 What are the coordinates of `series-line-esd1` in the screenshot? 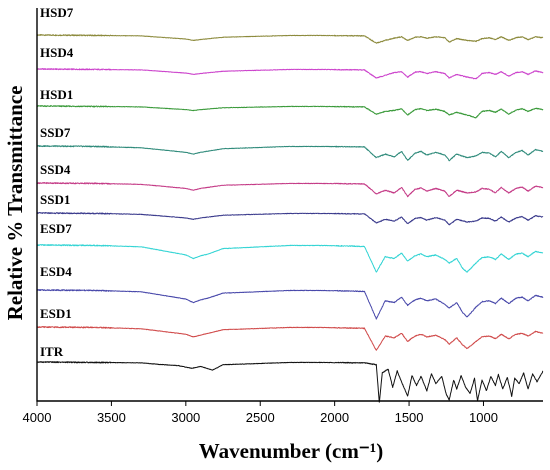 It's located at (290, 338).